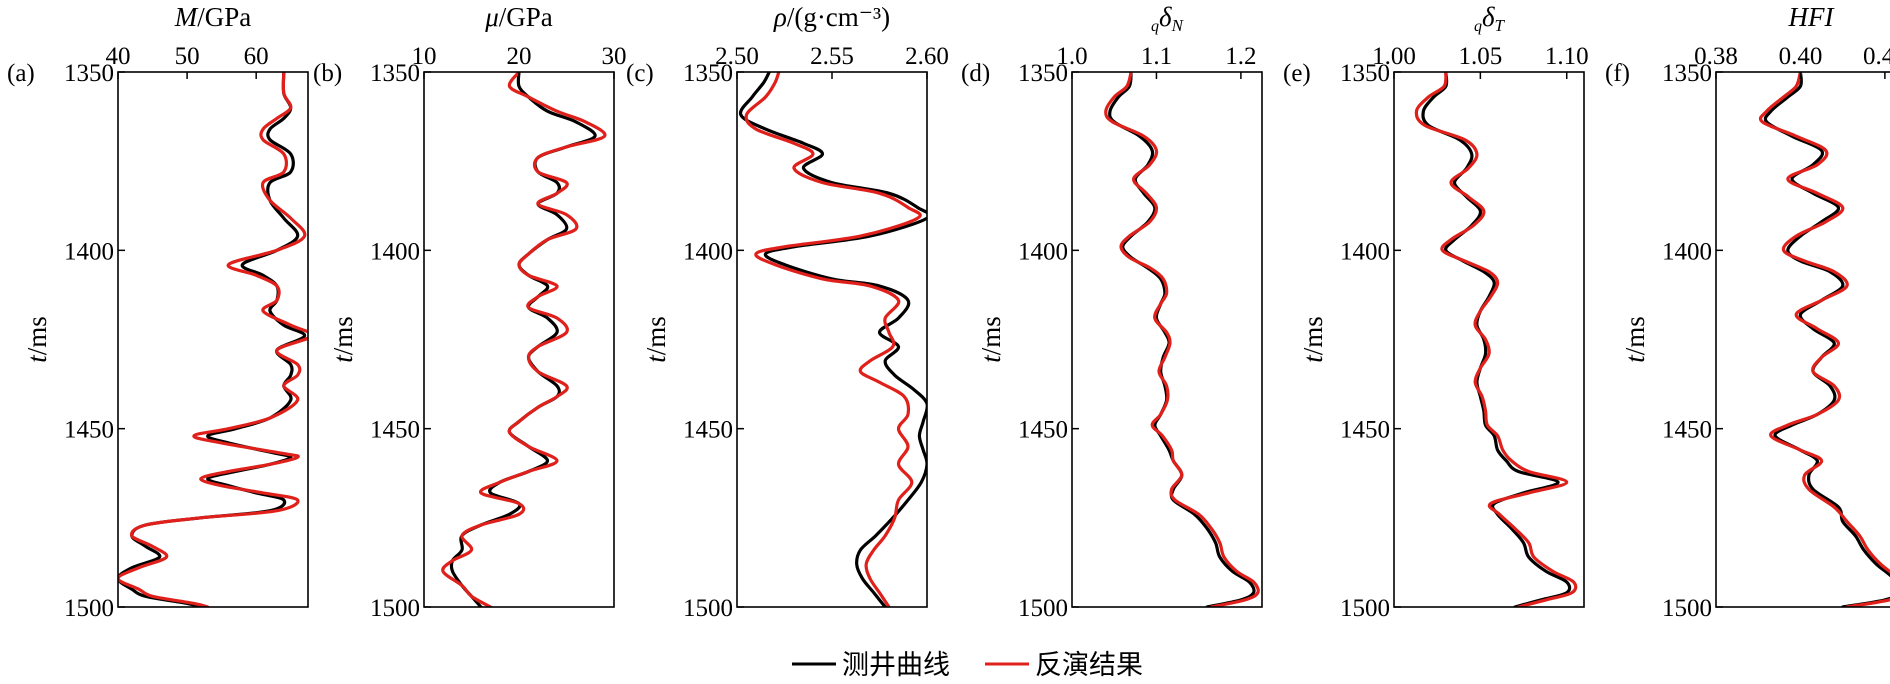 This screenshot has width=1890, height=684. What do you see at coordinates (1089, 665) in the screenshot?
I see `legend-label-inversion: 反演结果` at bounding box center [1089, 665].